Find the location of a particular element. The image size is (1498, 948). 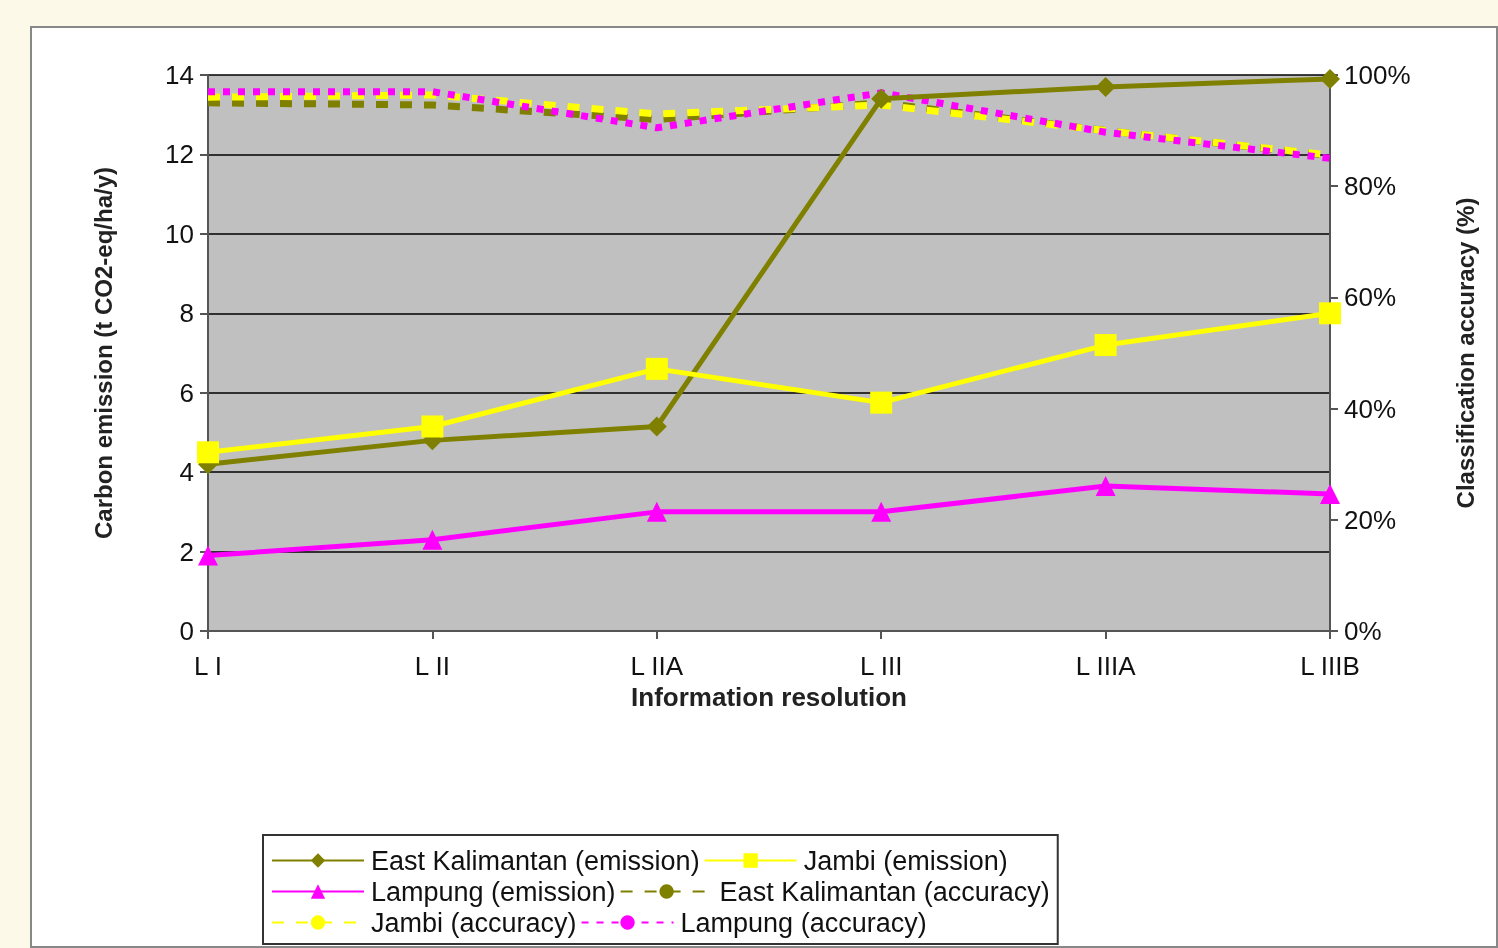

x-tick-label: L III is located at coordinates (881, 666).